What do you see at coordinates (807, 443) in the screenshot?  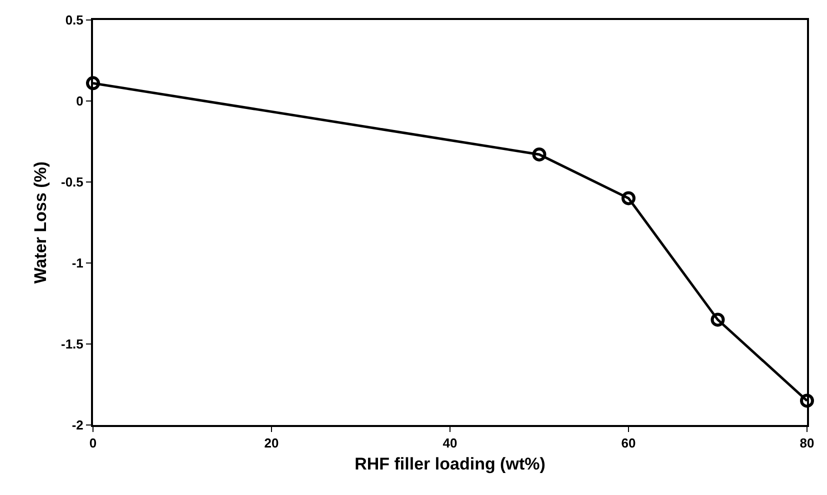 I see `x-tick-label: 80` at bounding box center [807, 443].